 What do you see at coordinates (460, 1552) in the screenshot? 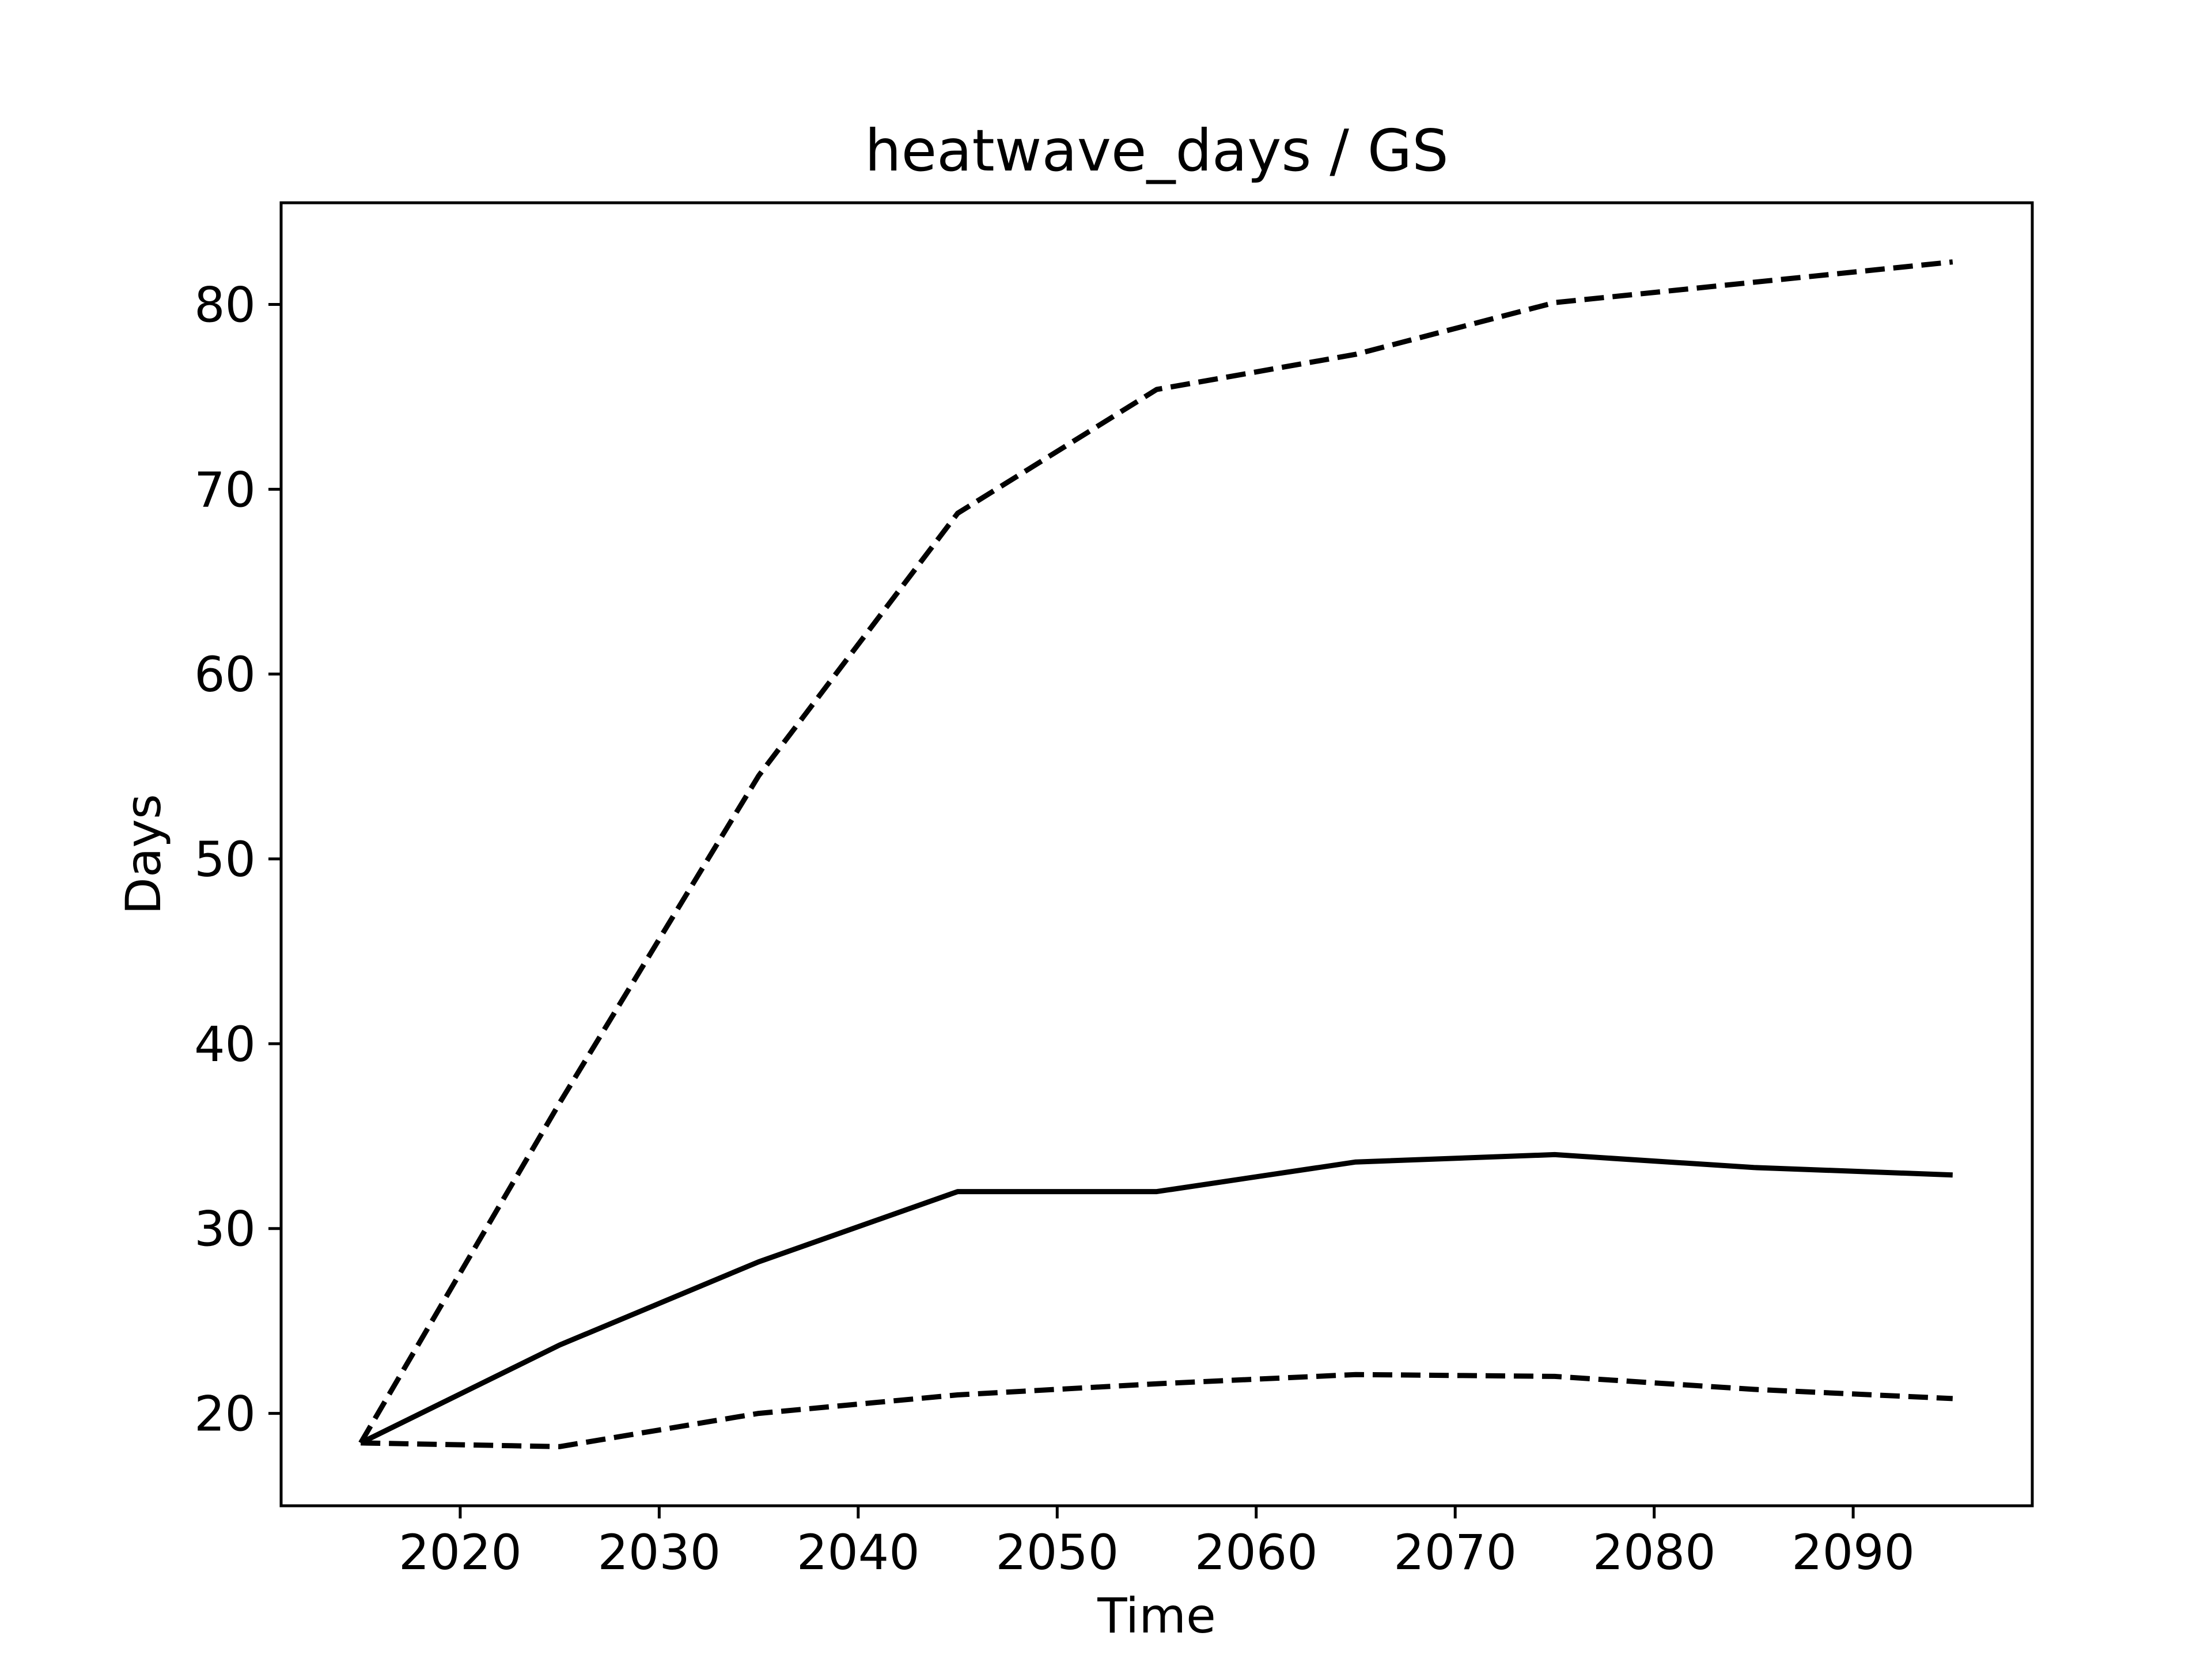
I see `x-tick-label: 2020` at bounding box center [460, 1552].